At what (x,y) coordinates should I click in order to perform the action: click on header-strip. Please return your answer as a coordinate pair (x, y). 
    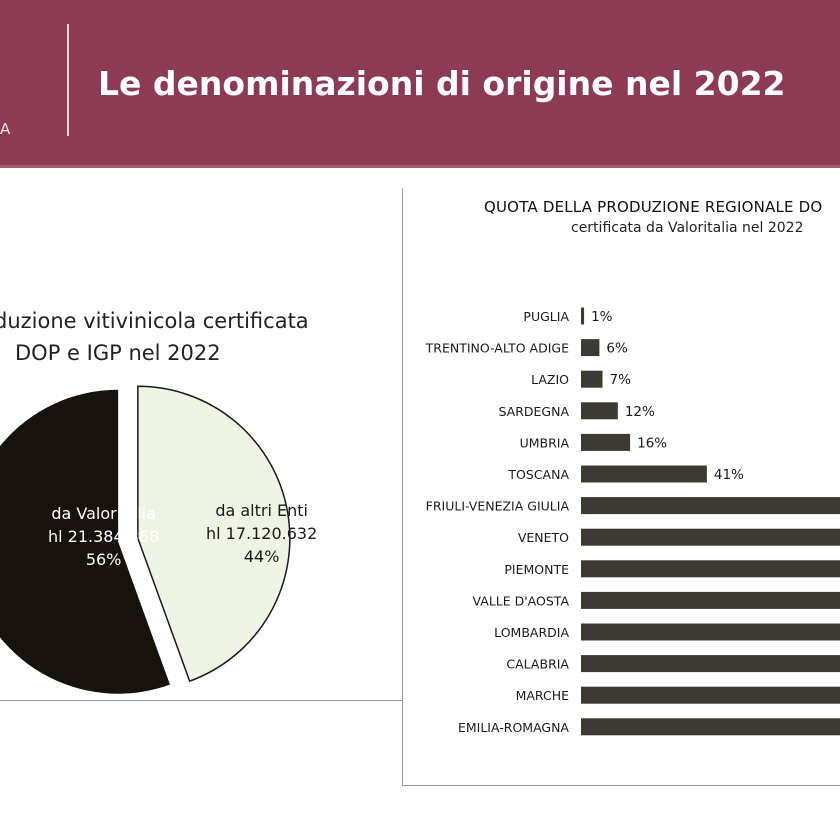
    Looking at the image, I should click on (420, 166).